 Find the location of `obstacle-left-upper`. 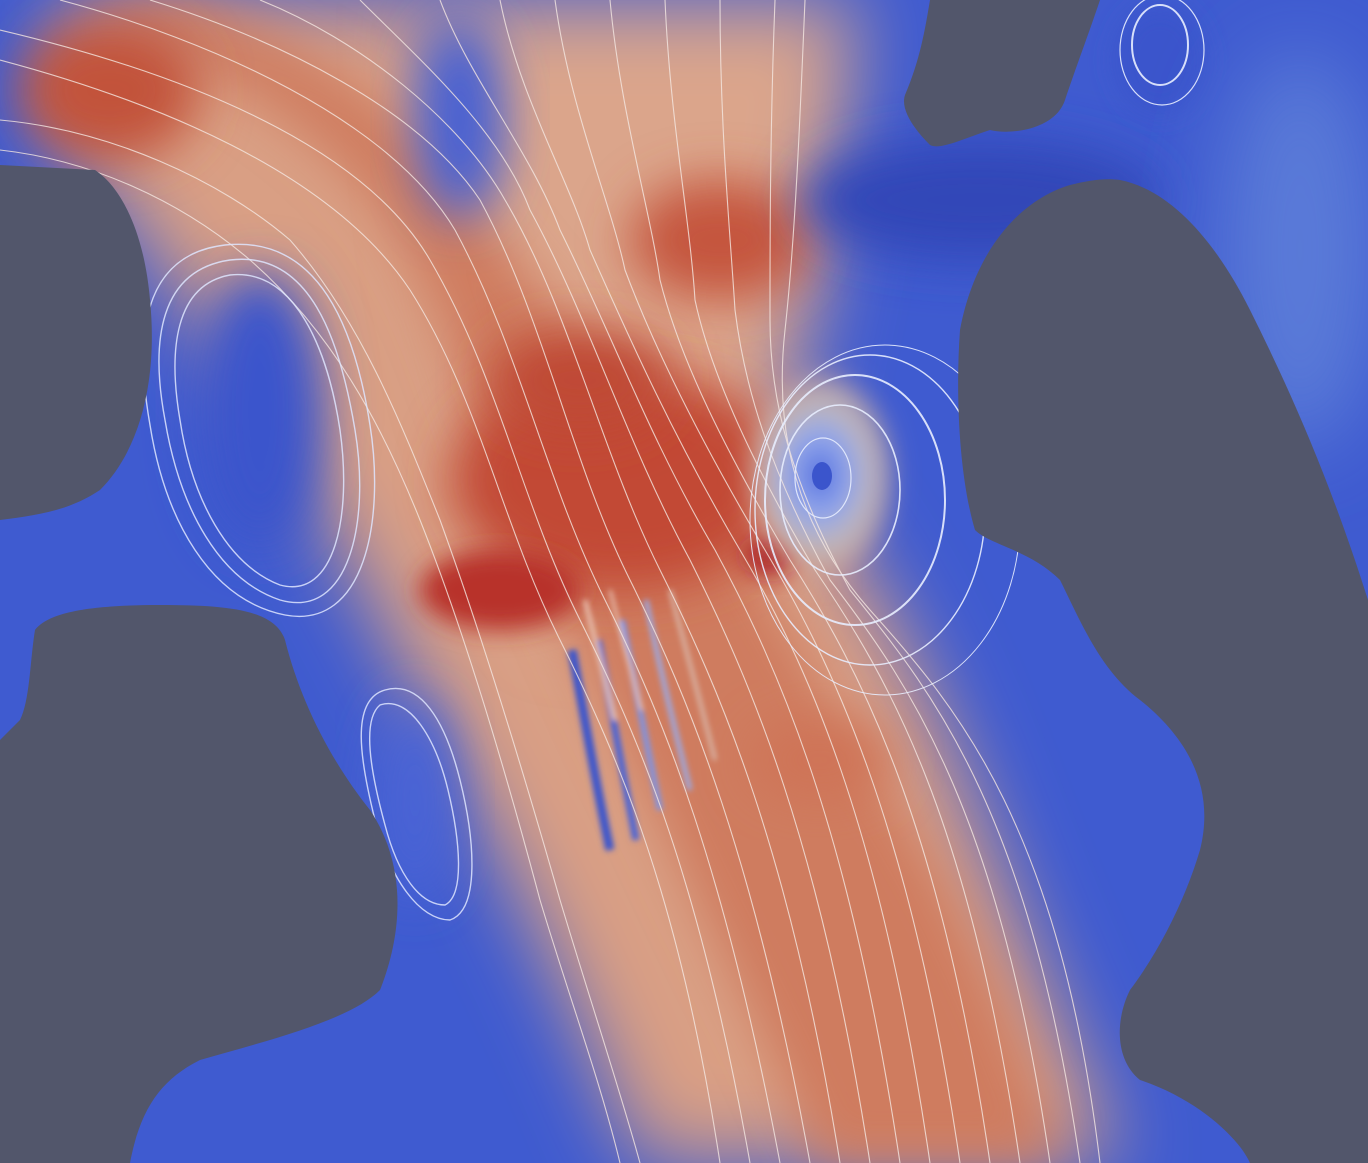

obstacle-left-upper is located at coordinates (76, 342).